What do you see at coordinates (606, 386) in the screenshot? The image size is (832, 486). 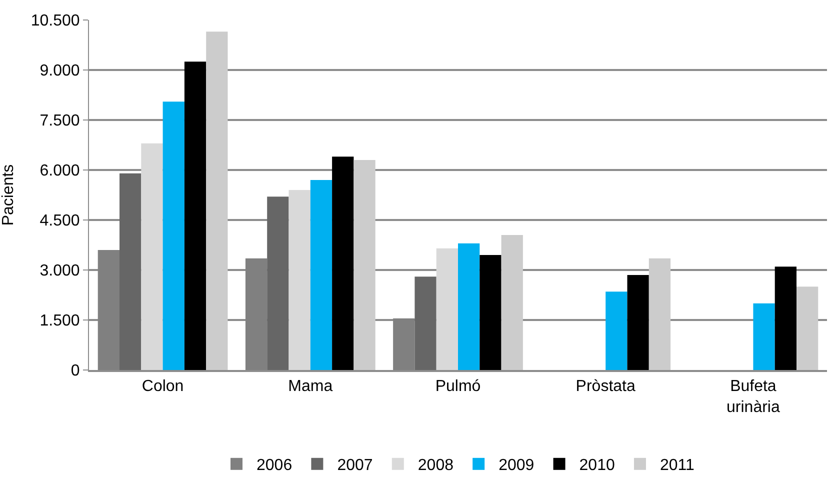 I see `x-tick-label: Pròstata` at bounding box center [606, 386].